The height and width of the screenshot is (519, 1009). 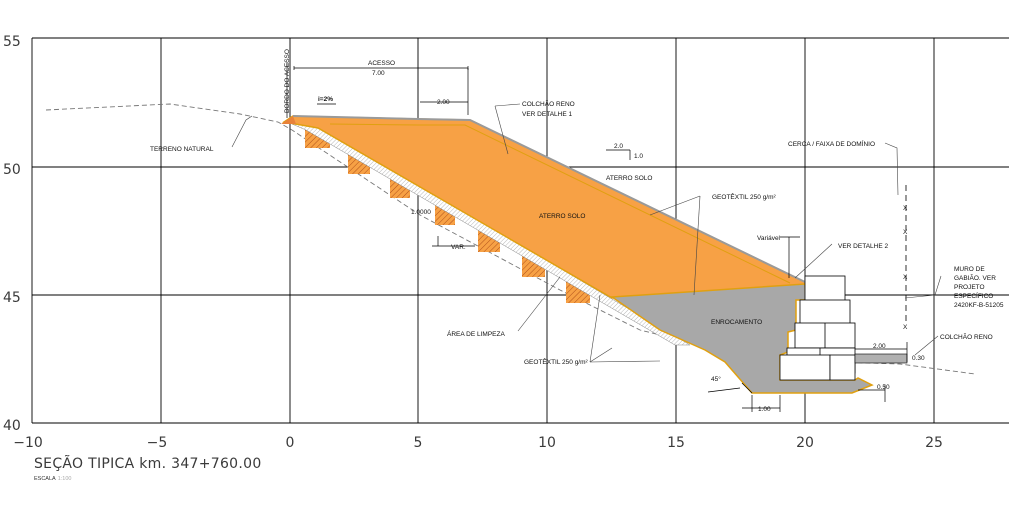 What do you see at coordinates (12, 234) in the screenshot?
I see `y-tick-labels: 55 50 45 40` at bounding box center [12, 234].